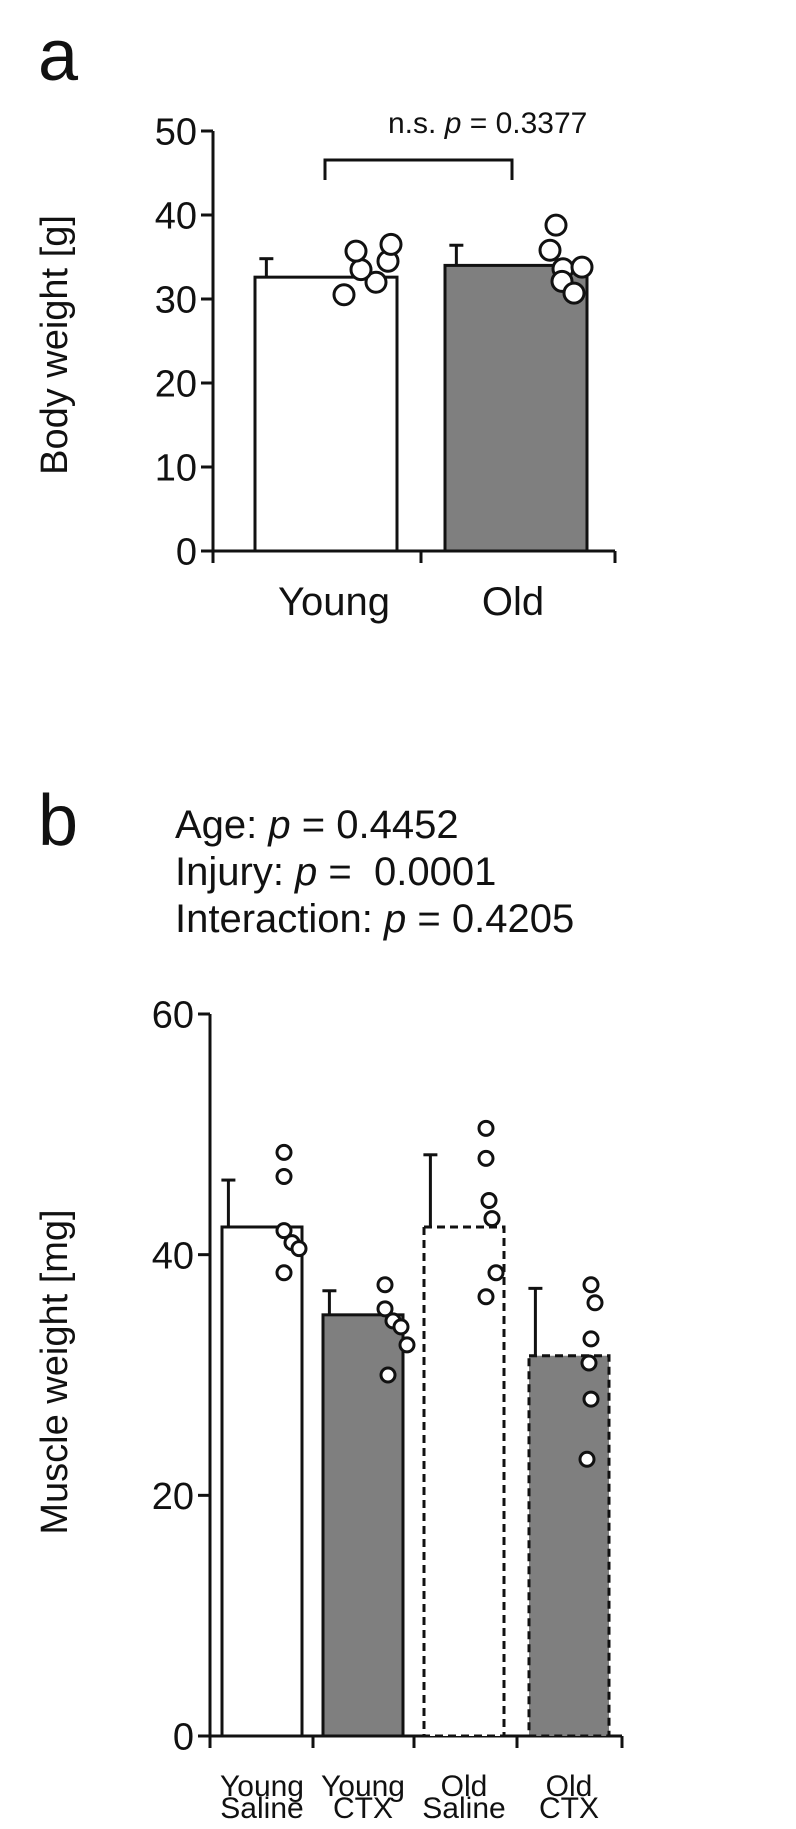 The width and height of the screenshot is (796, 1829). Describe the element at coordinates (490, 919) in the screenshot. I see `stat-interaction-value: = 0.4205` at that location.